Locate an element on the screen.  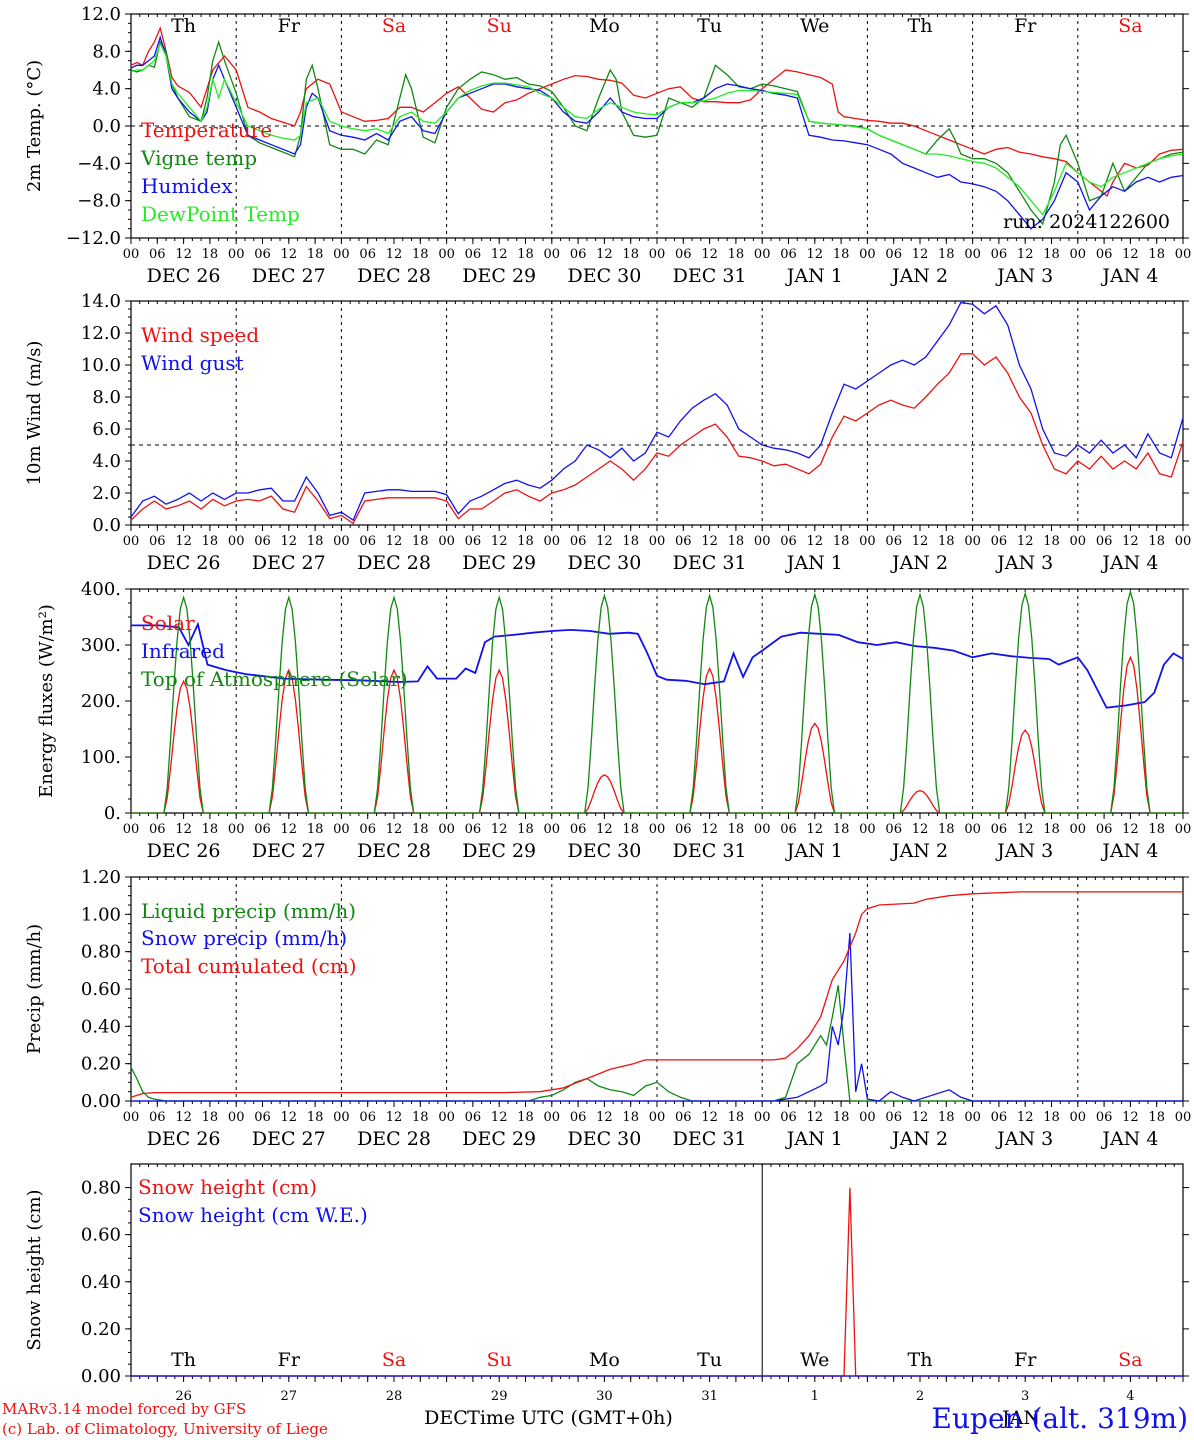
x-date-label: DEC 27 is located at coordinates (289, 1139).